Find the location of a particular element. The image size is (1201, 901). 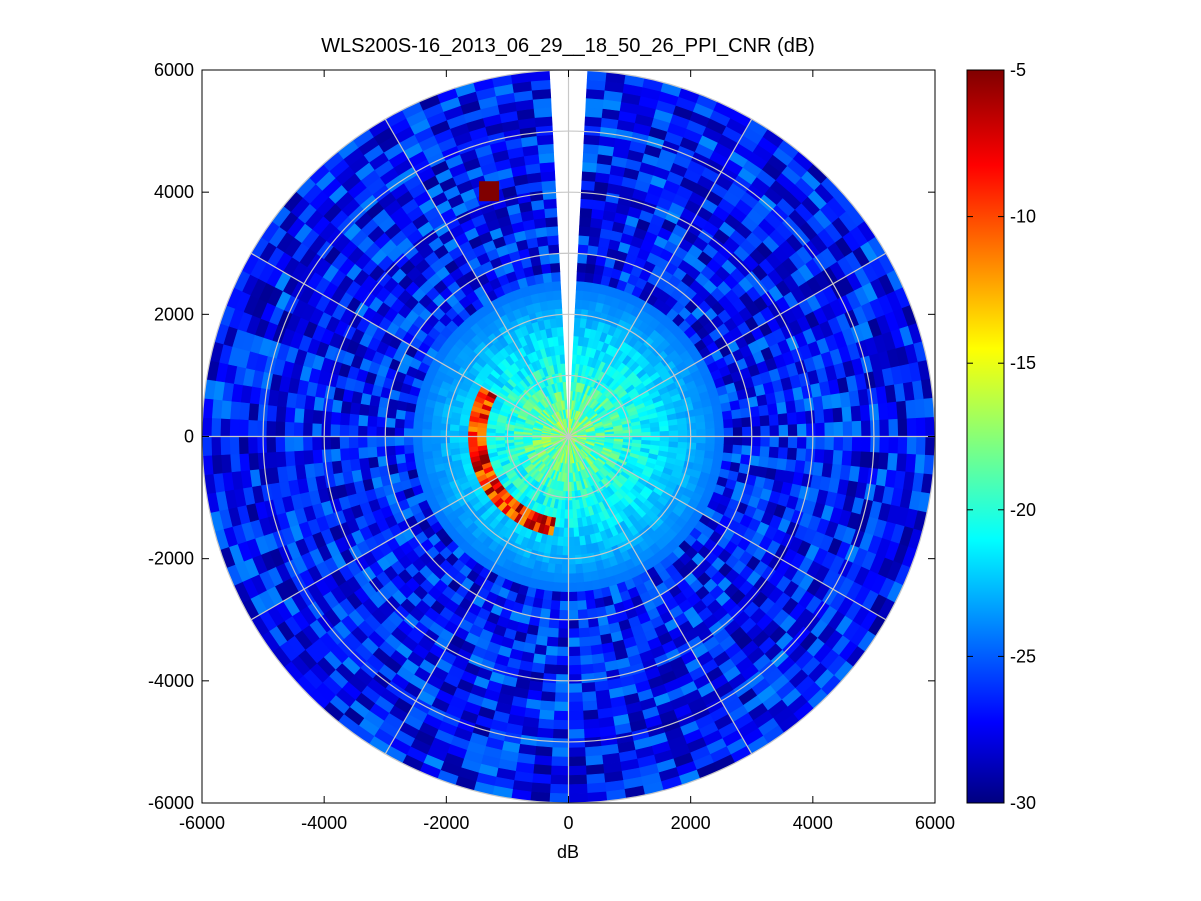

radar-cell-2032 is located at coordinates (727, 415).